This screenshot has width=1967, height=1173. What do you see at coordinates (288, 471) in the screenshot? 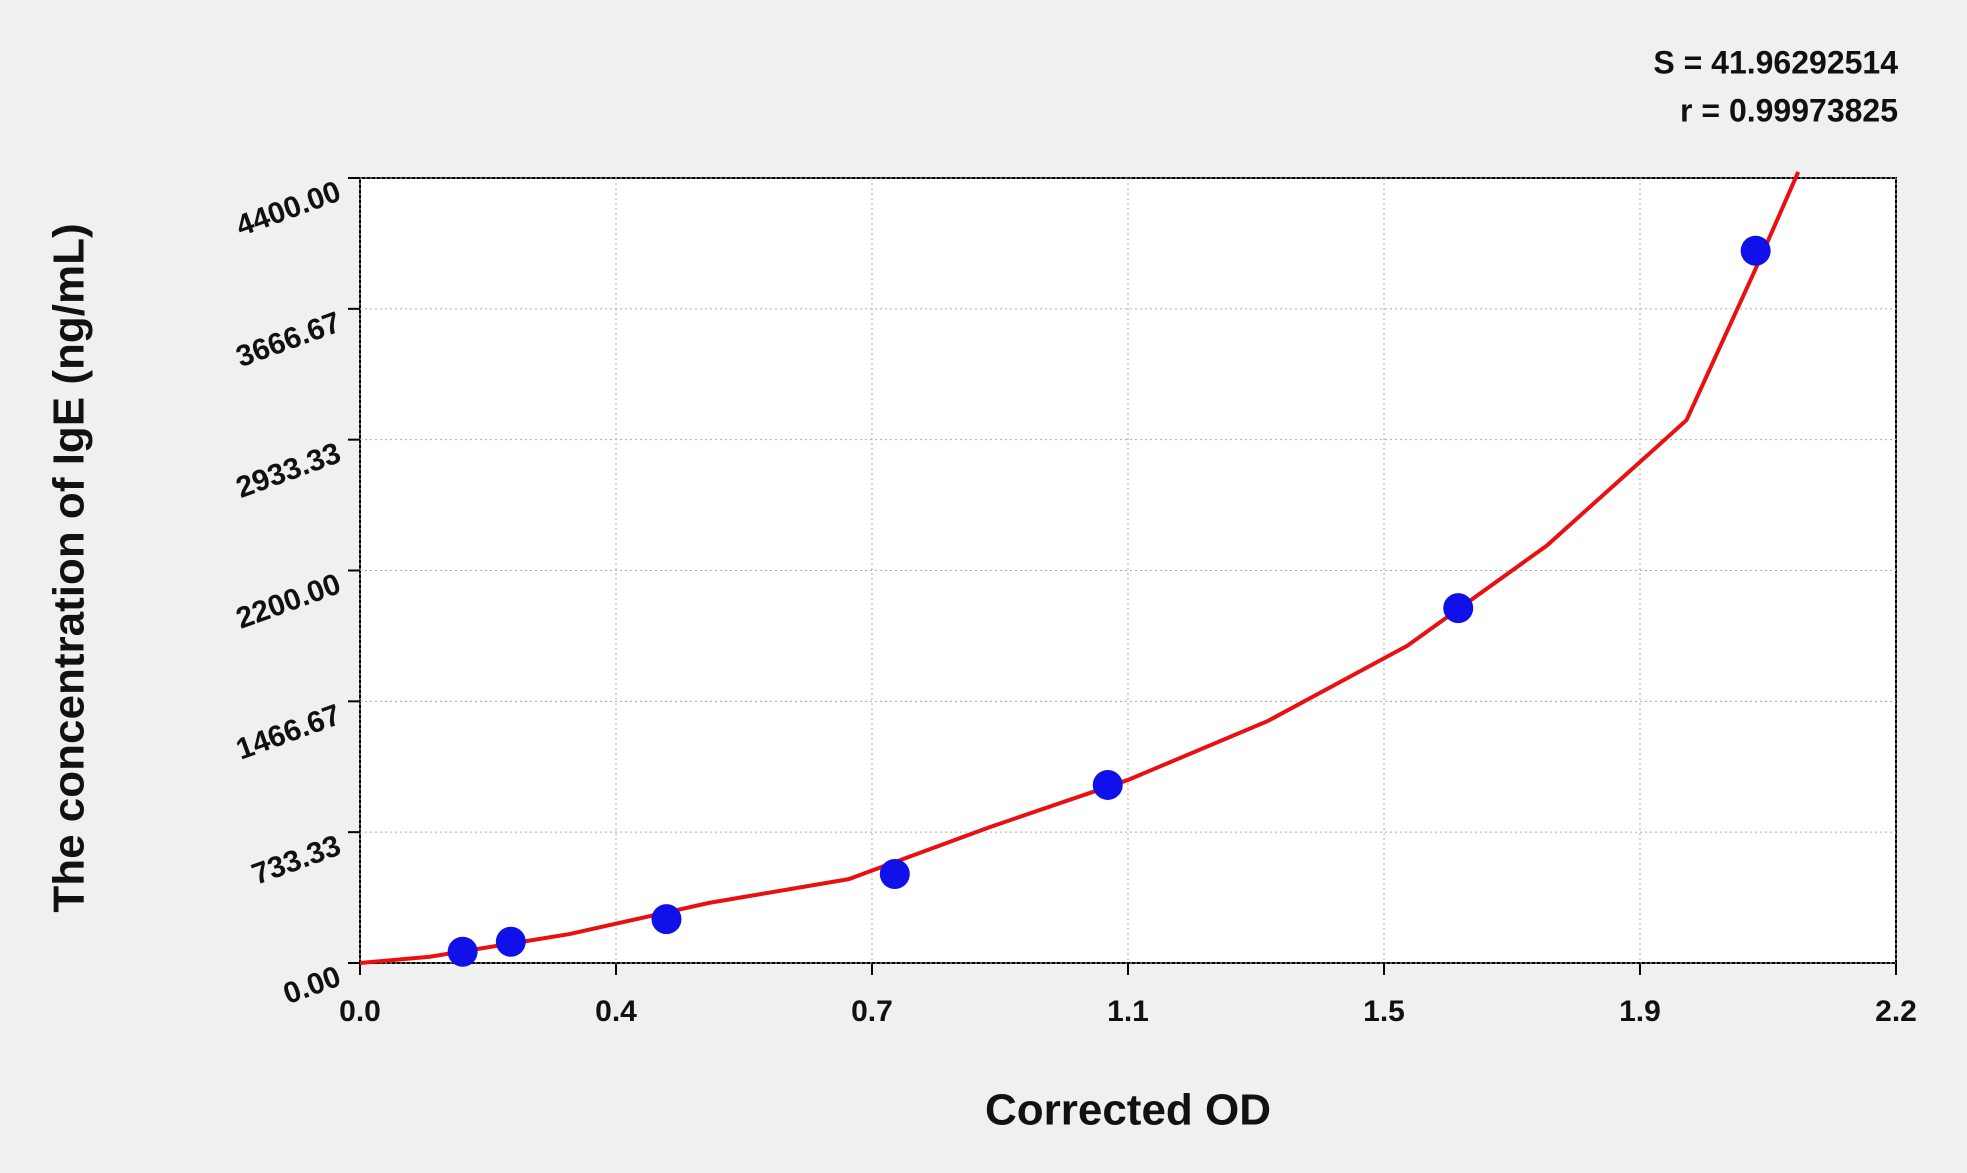
I see `y-tick-label: 2933.33` at bounding box center [288, 471].